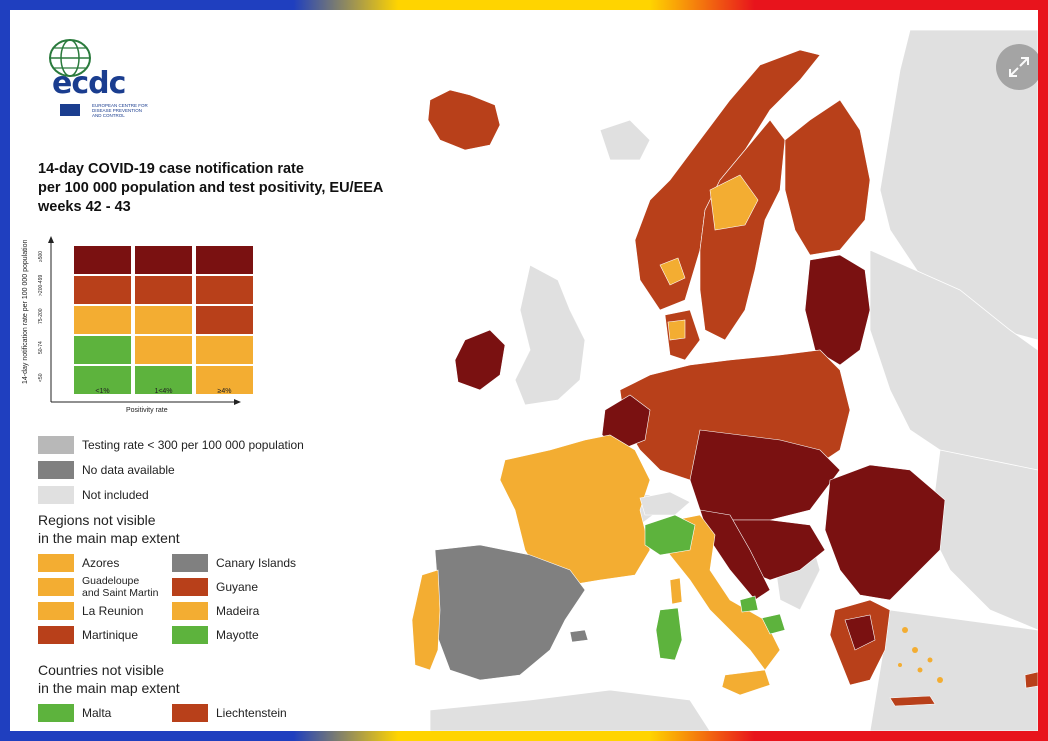  I want to click on matrix-x-tick: 1<4%, so click(163, 391).